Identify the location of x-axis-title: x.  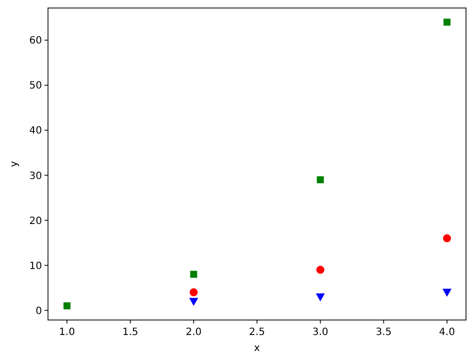
(257, 348).